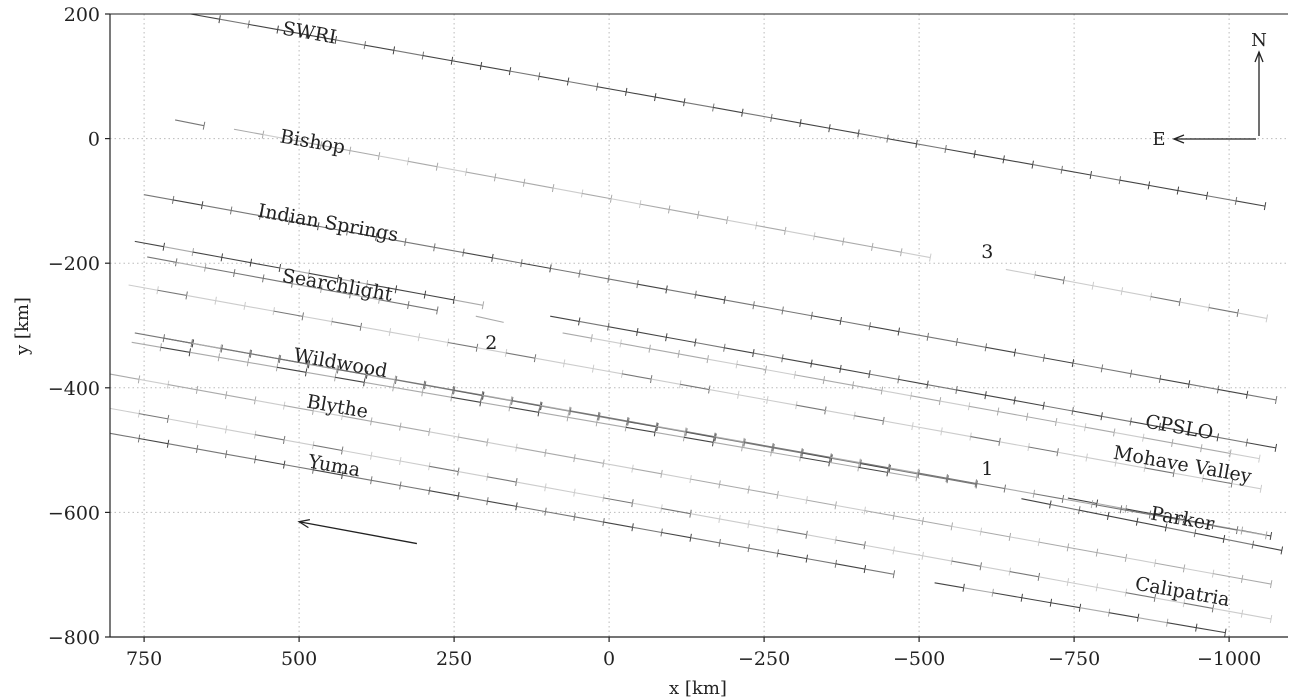 Image resolution: width=1289 pixels, height=700 pixels. I want to click on y-tick-label-1: 0, so click(94, 140).